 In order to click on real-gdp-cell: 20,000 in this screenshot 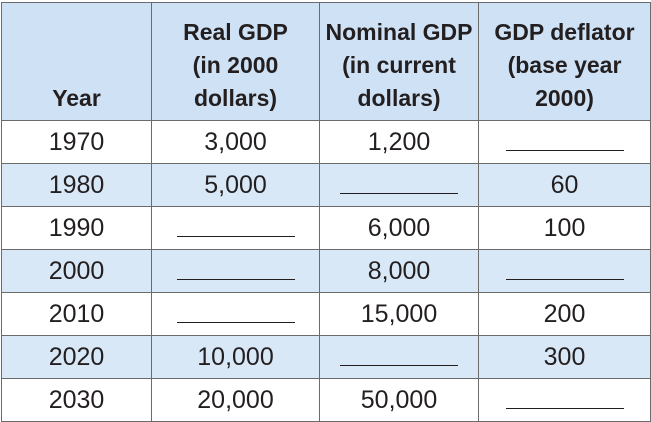, I will do `click(235, 400)`.